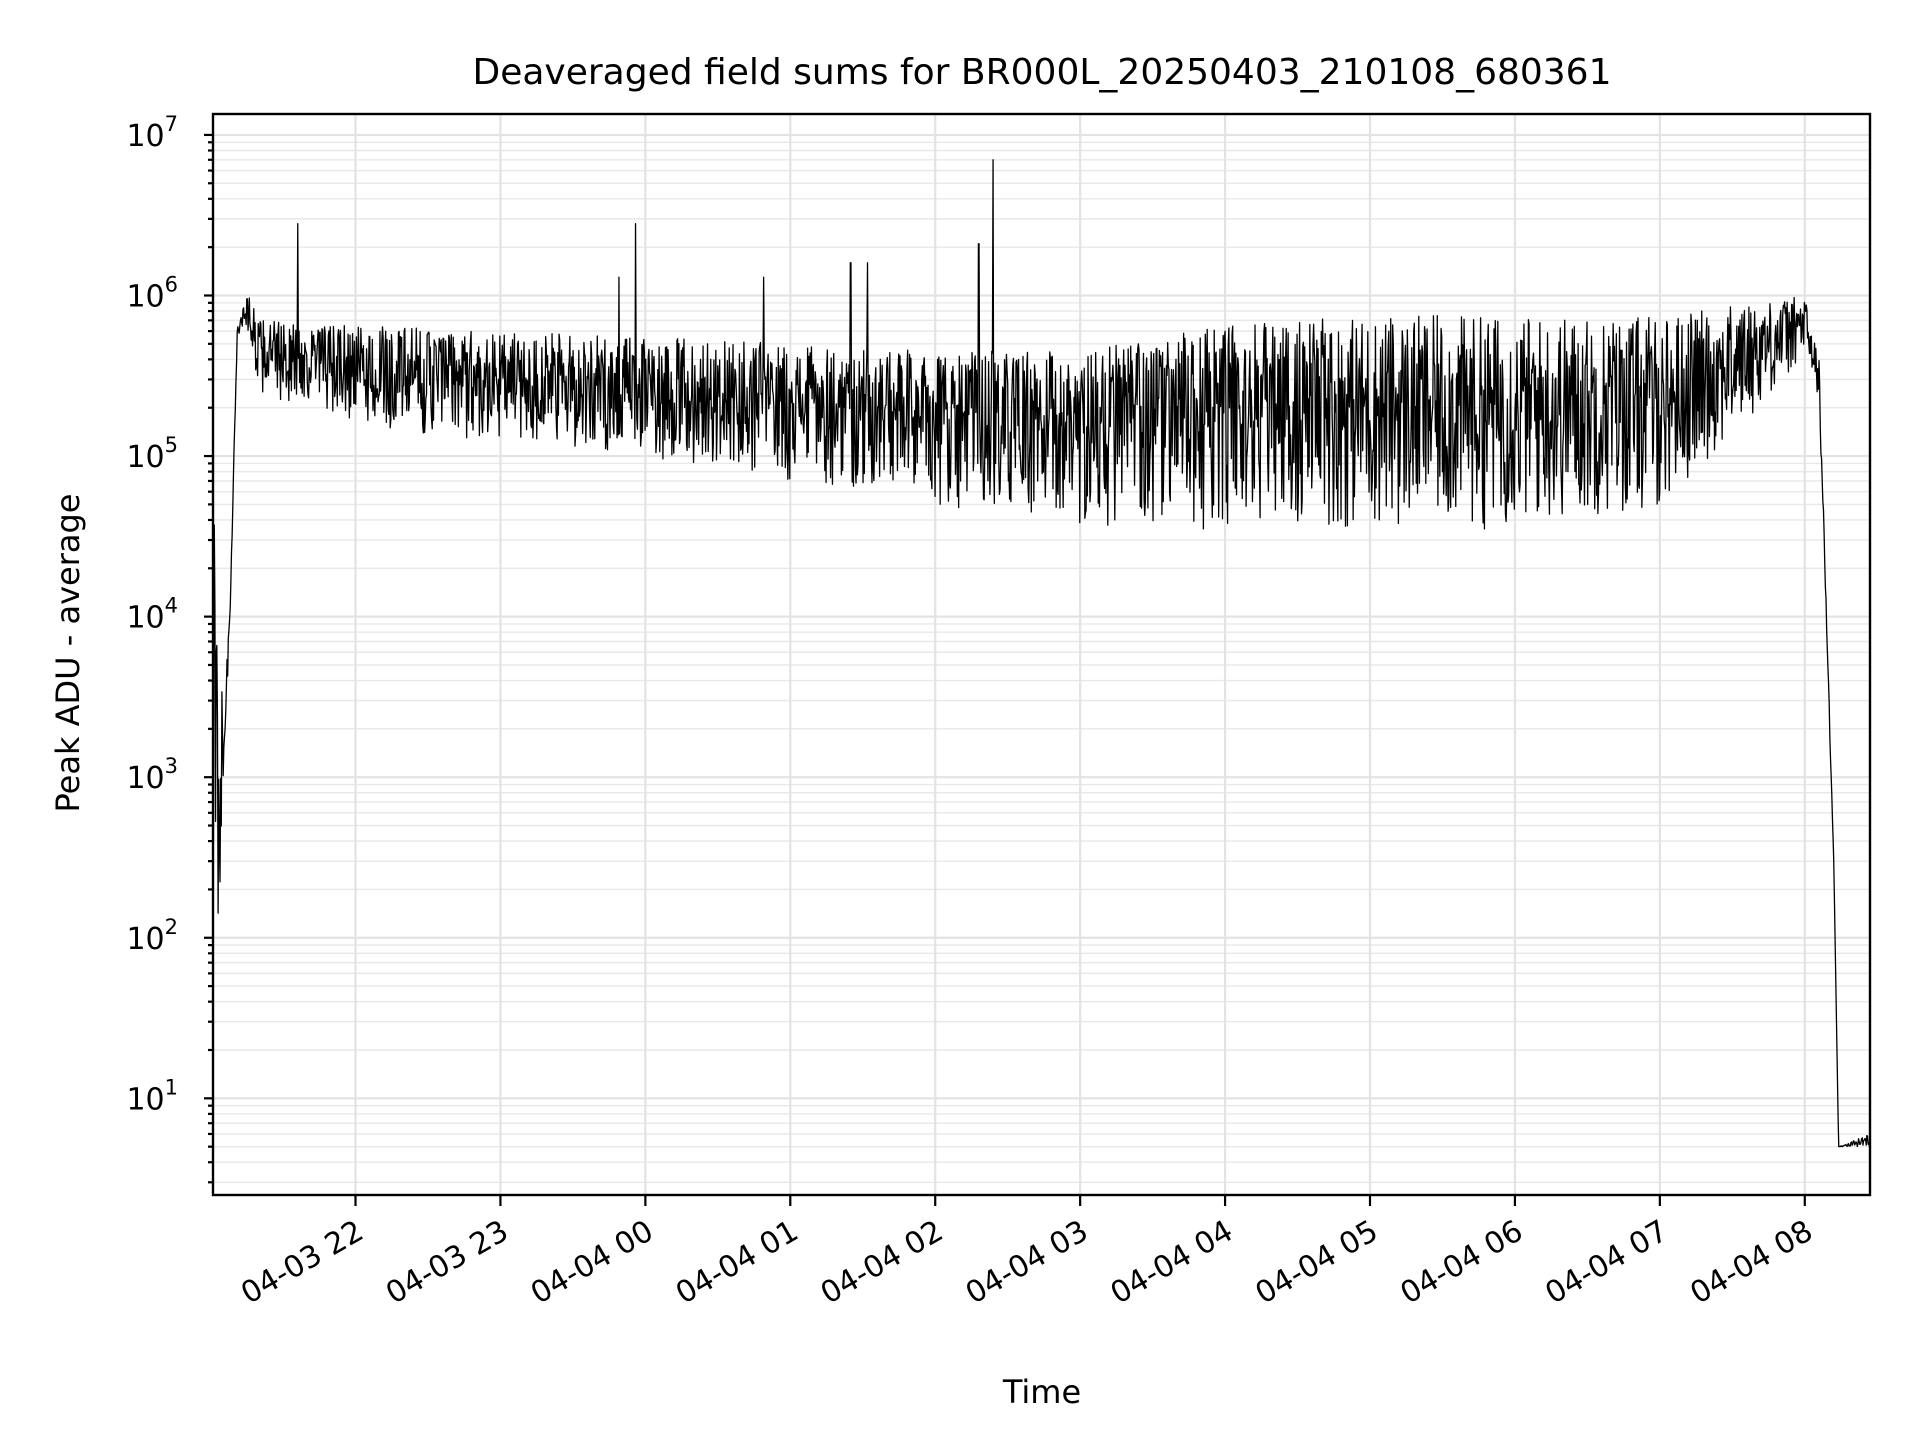  I want to click on y-tick-label: 10², so click(152, 936).